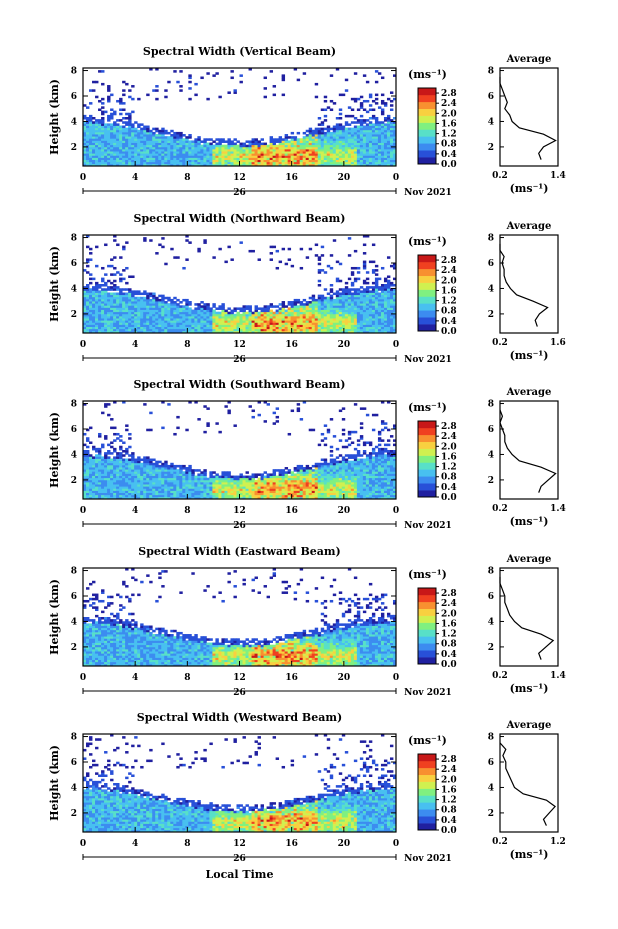 The height and width of the screenshot is (929, 618). I want to click on y-tick-label: 4, so click(74, 122).